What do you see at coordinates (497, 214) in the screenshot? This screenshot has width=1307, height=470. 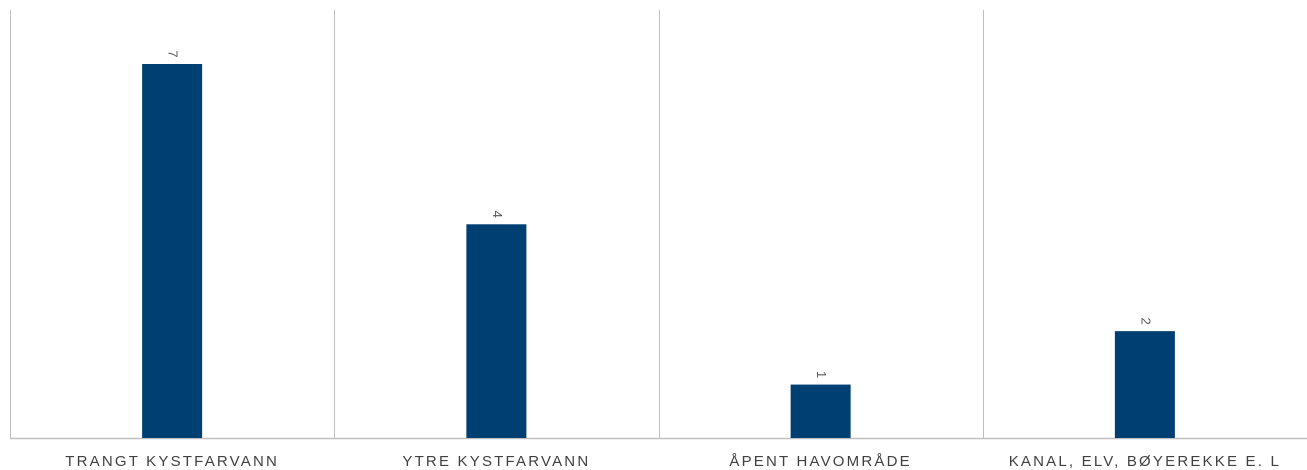 I see `data-label: 4` at bounding box center [497, 214].